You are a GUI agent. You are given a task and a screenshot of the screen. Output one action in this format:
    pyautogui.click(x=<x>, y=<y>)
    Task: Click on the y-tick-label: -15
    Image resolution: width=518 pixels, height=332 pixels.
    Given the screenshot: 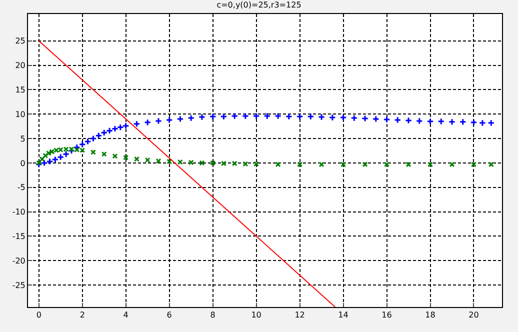 What is the action you would take?
    pyautogui.click(x=19, y=236)
    